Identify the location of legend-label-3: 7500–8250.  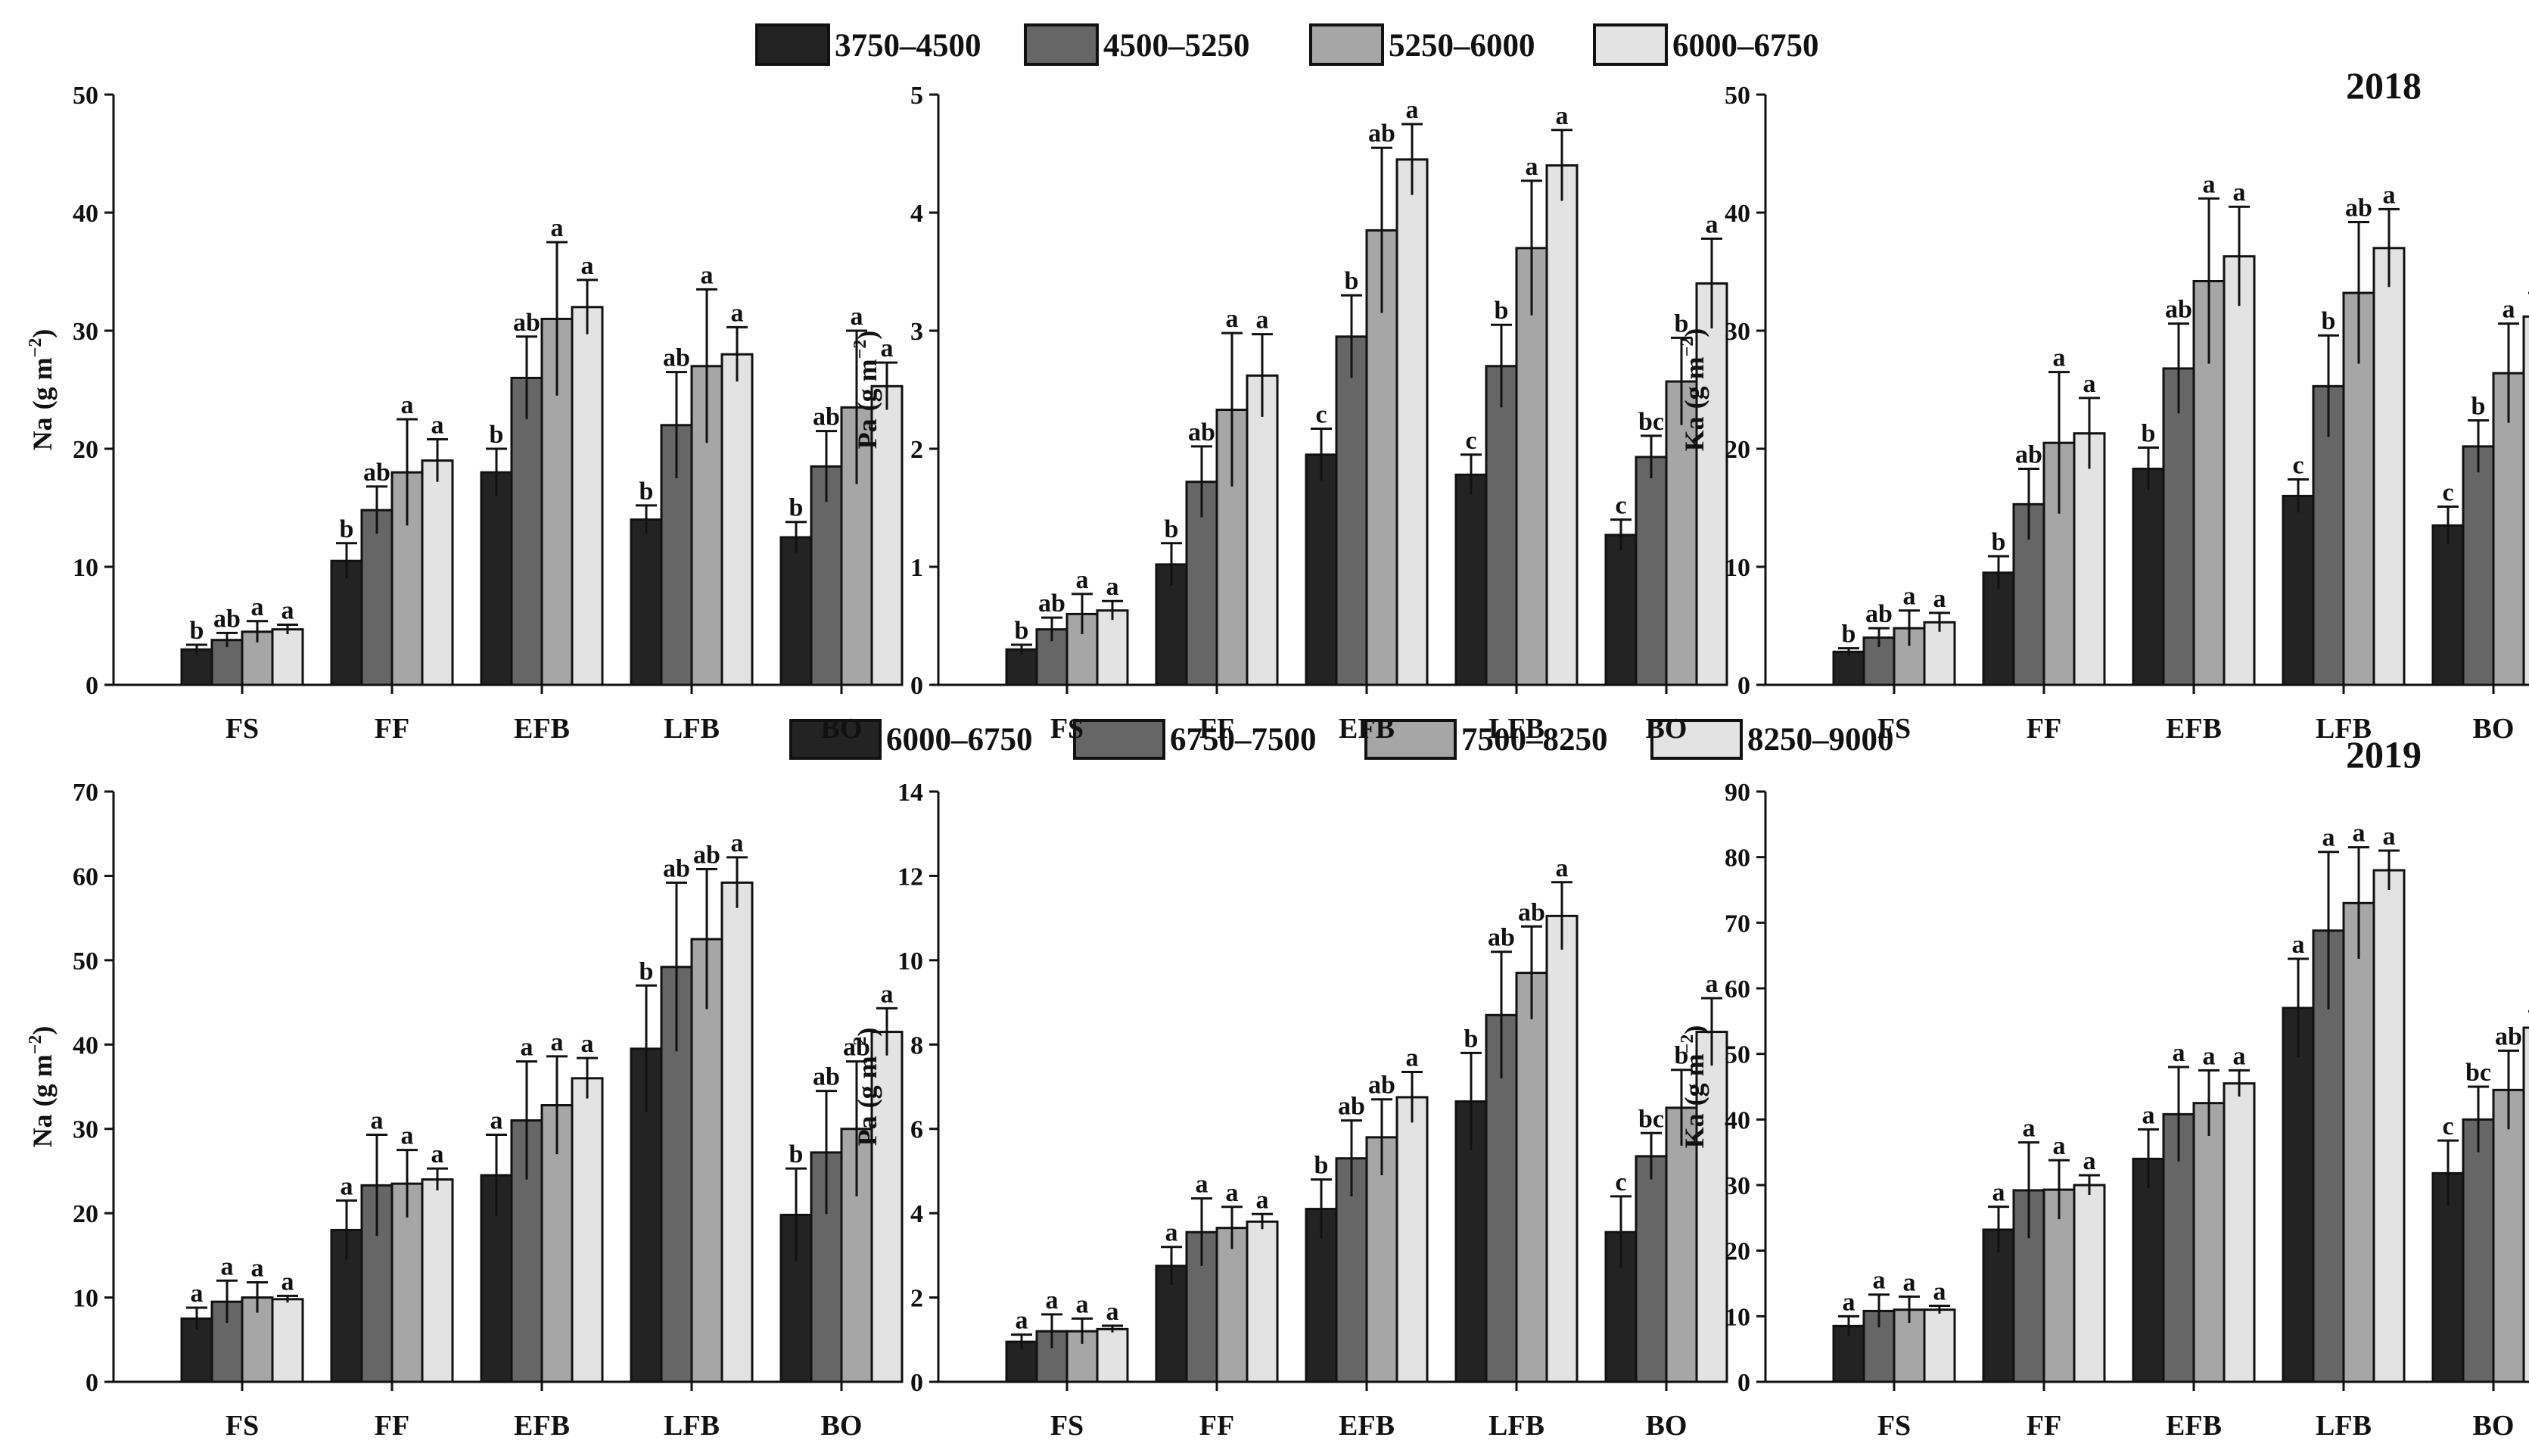
(1534, 740).